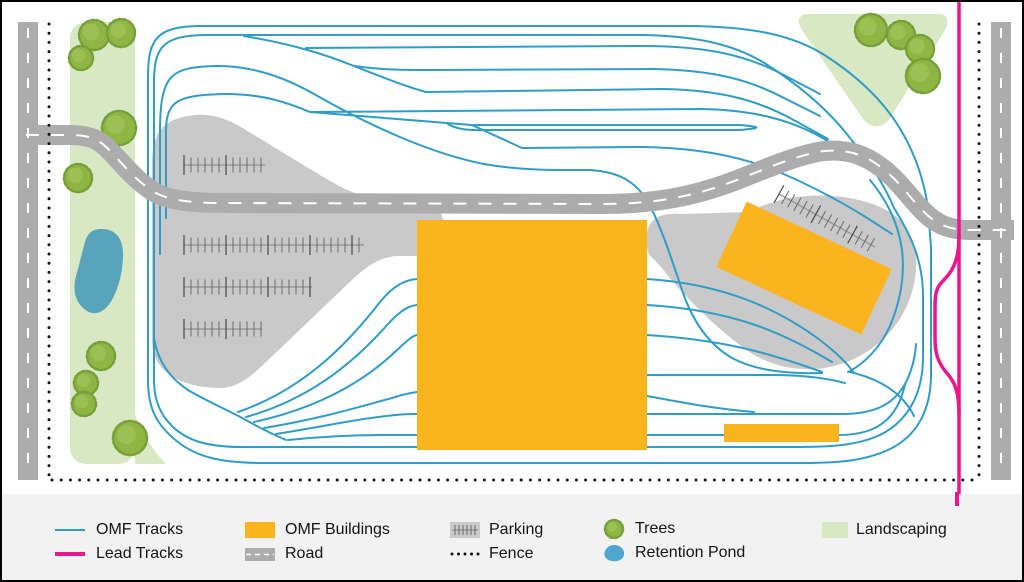  What do you see at coordinates (901, 529) in the screenshot?
I see `legend-label-landscaping: Landscaping` at bounding box center [901, 529].